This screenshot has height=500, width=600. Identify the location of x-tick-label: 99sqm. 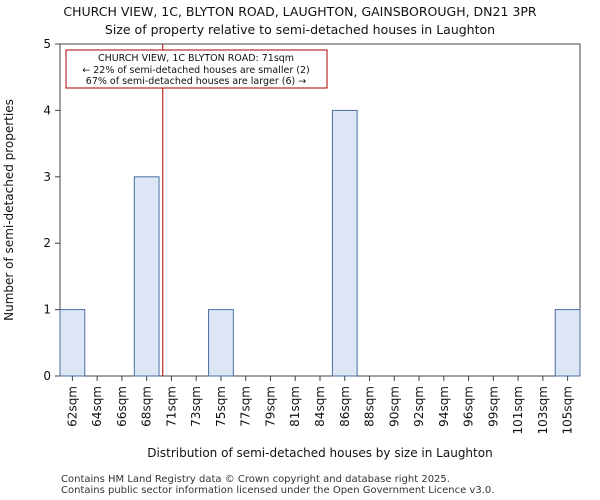
(493, 406).